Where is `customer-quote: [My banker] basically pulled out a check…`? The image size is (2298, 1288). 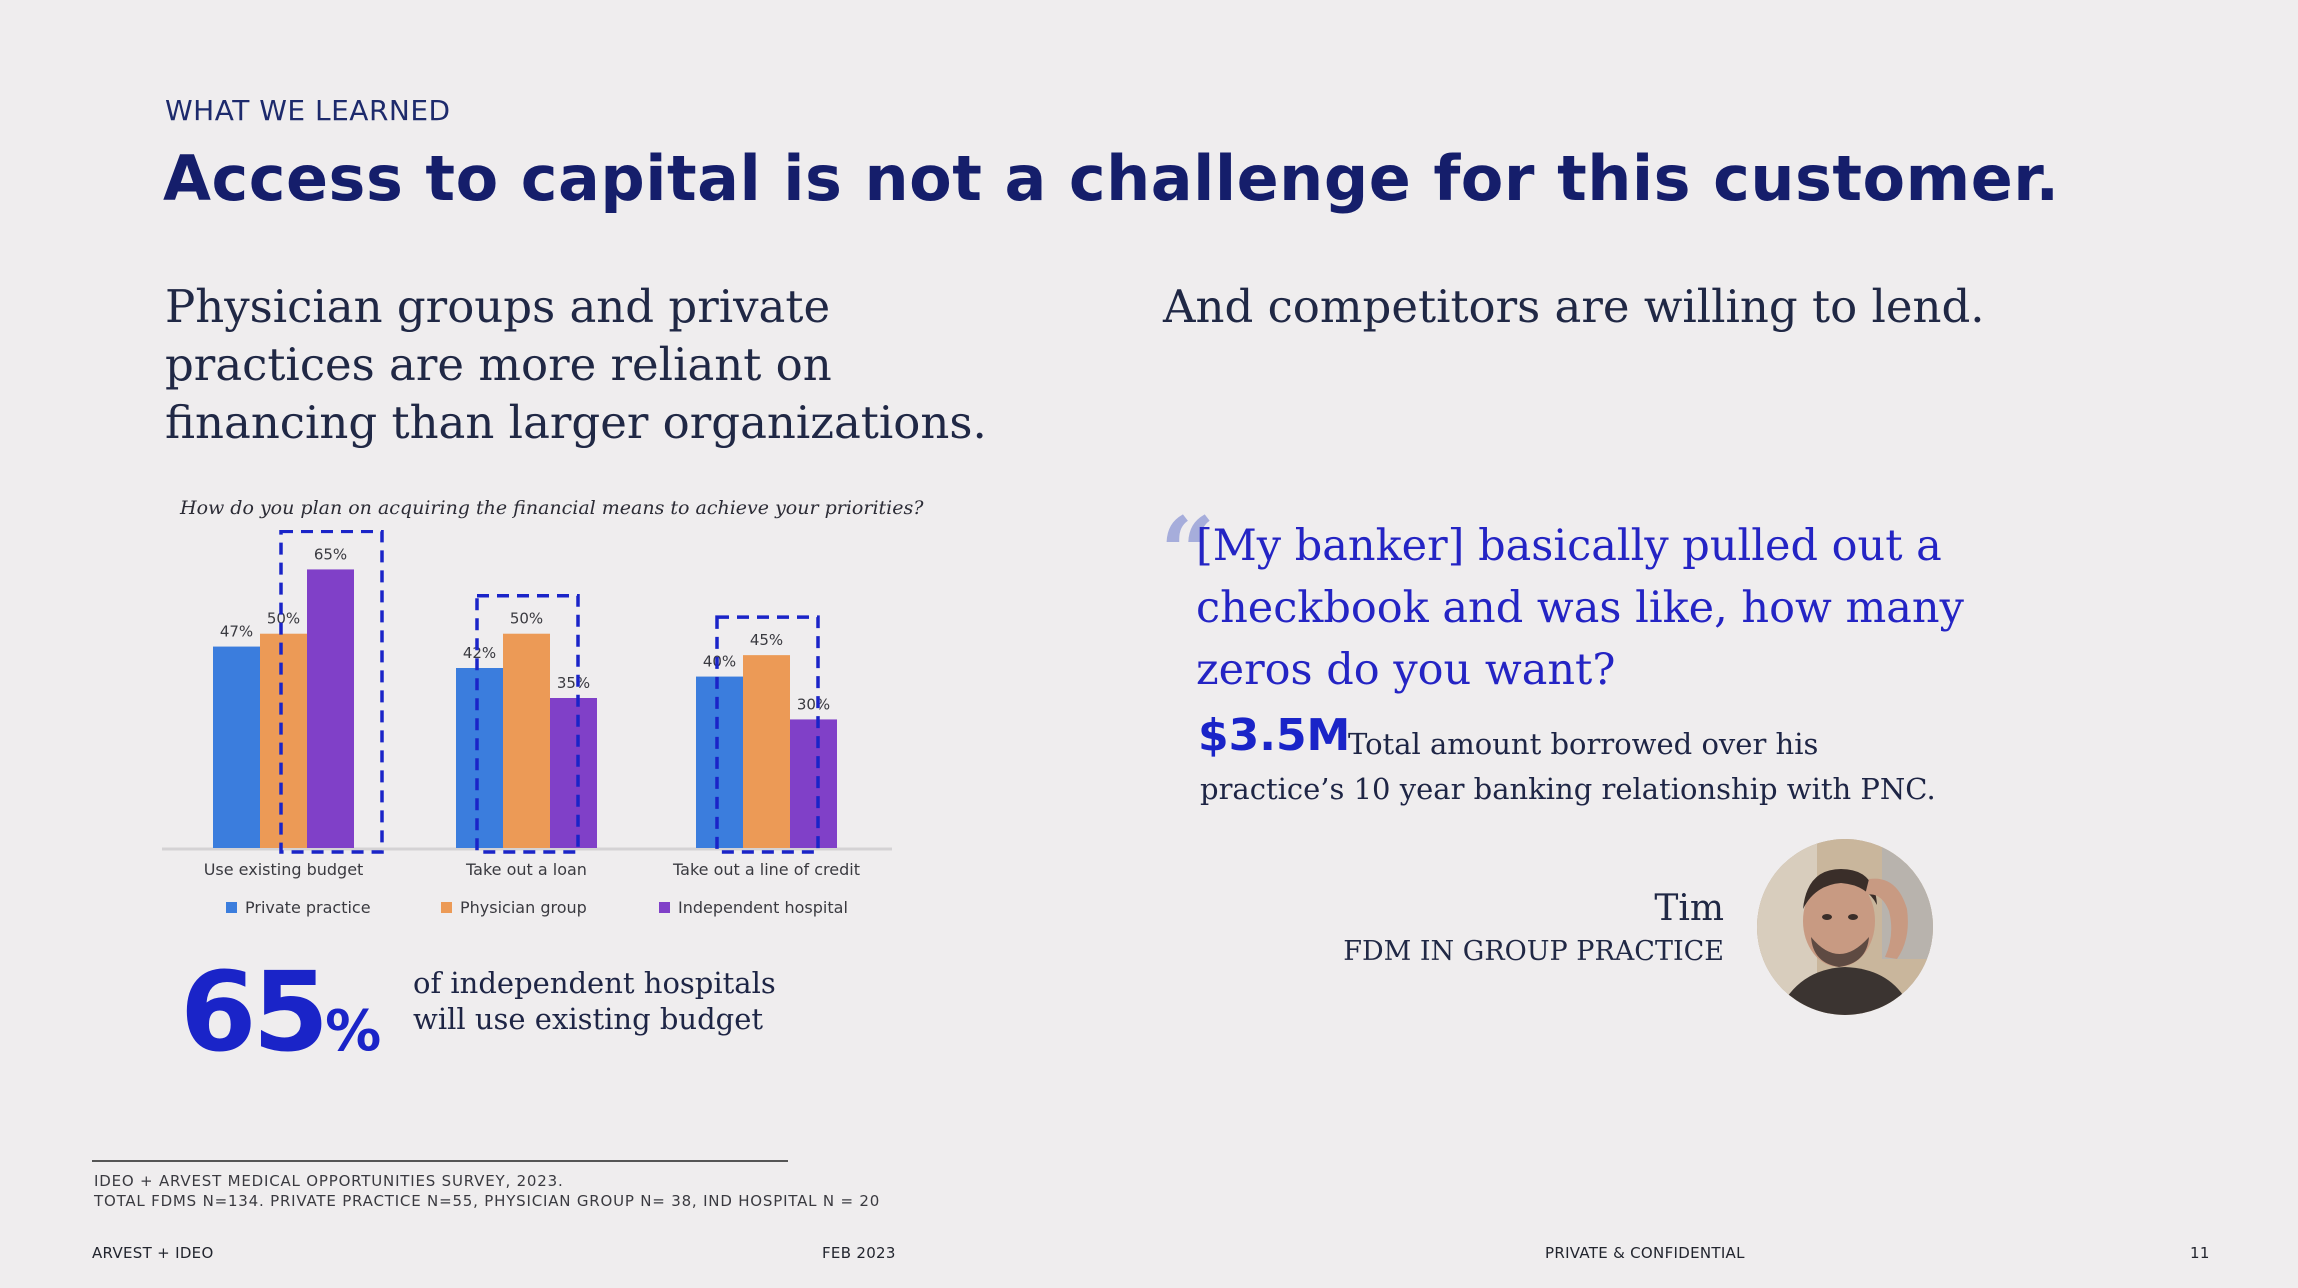
customer-quote: [My banker] basically pulled out a check… is located at coordinates (1580, 608).